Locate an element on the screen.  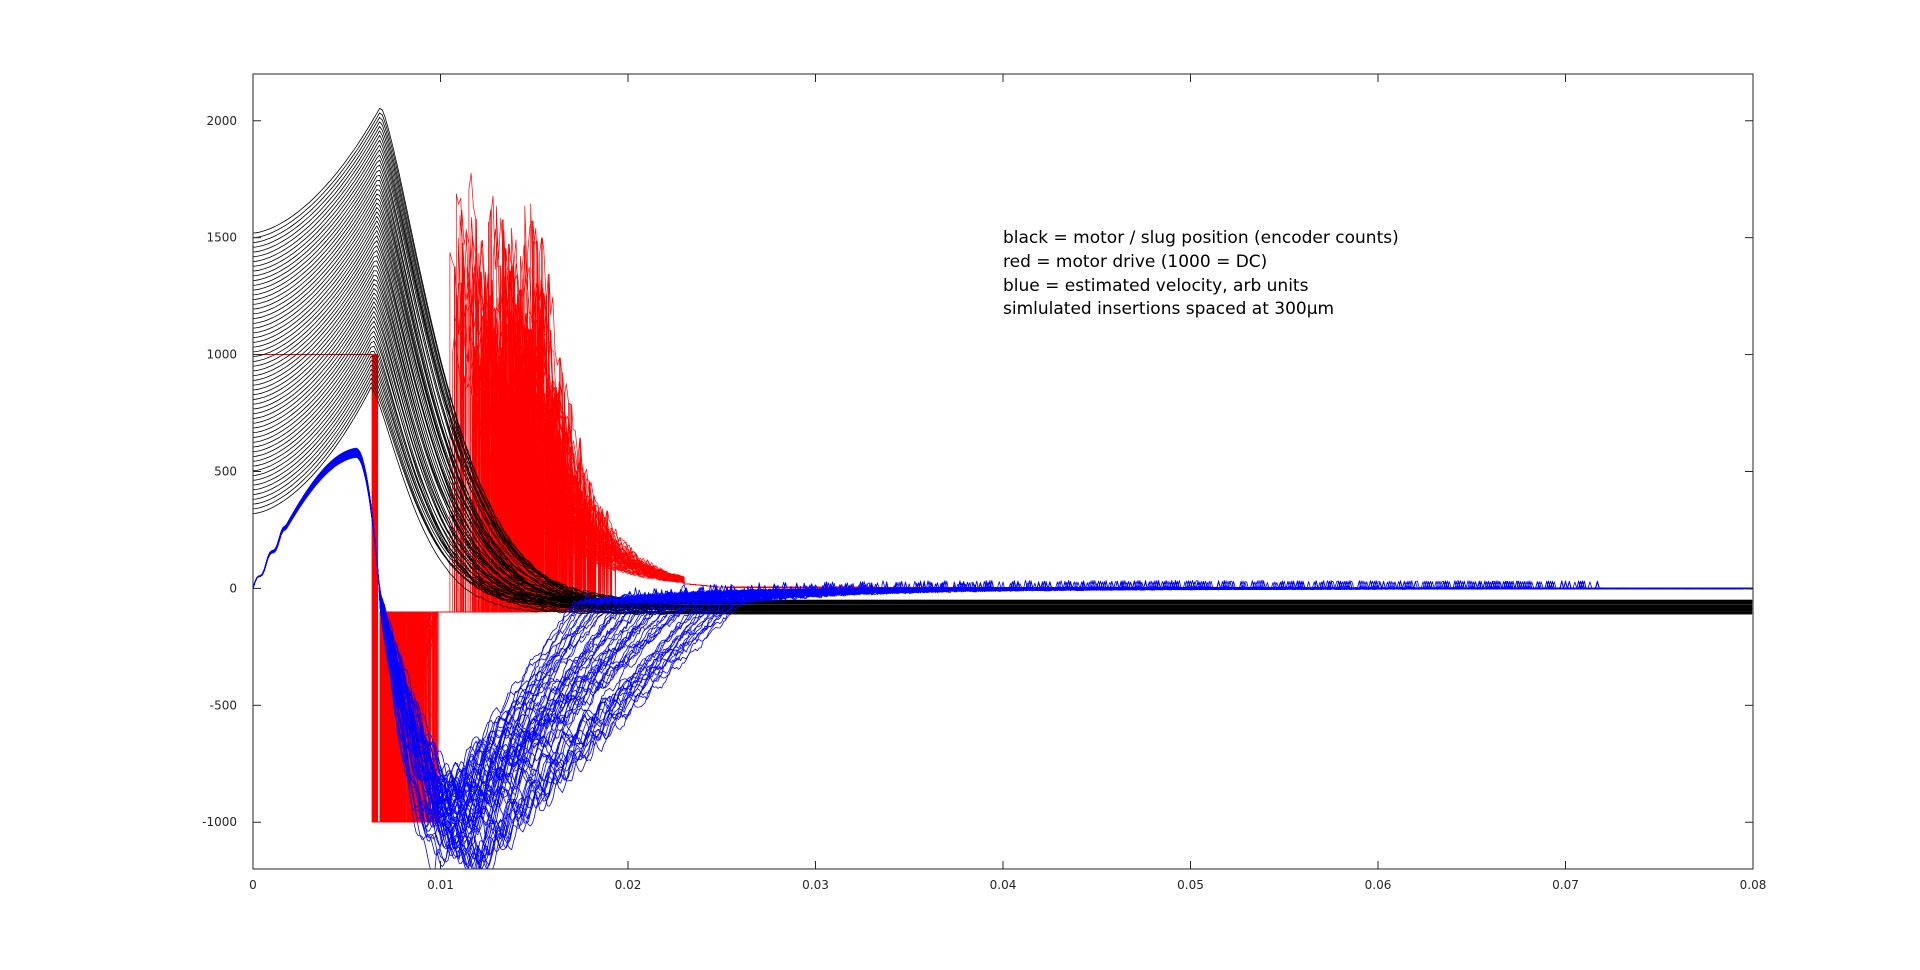
x-tick-label: 0.03 is located at coordinates (815, 885).